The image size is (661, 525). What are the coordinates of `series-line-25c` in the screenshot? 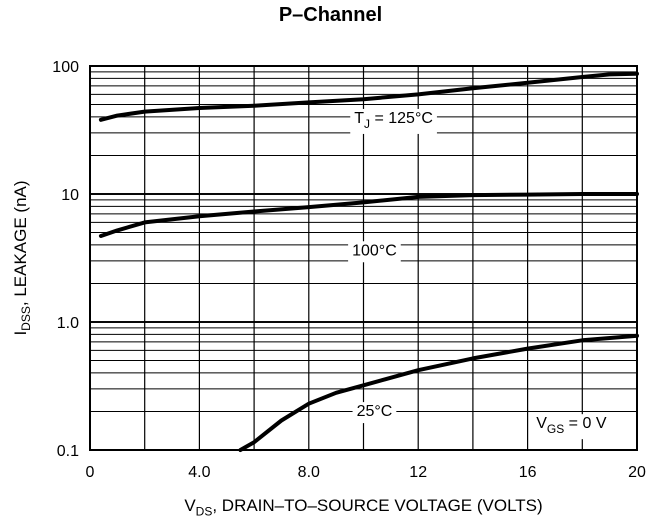 It's located at (438, 392).